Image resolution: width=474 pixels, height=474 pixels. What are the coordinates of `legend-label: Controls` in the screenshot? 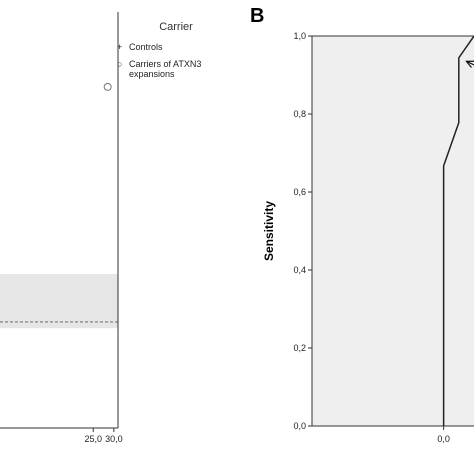 It's located at (146, 47).